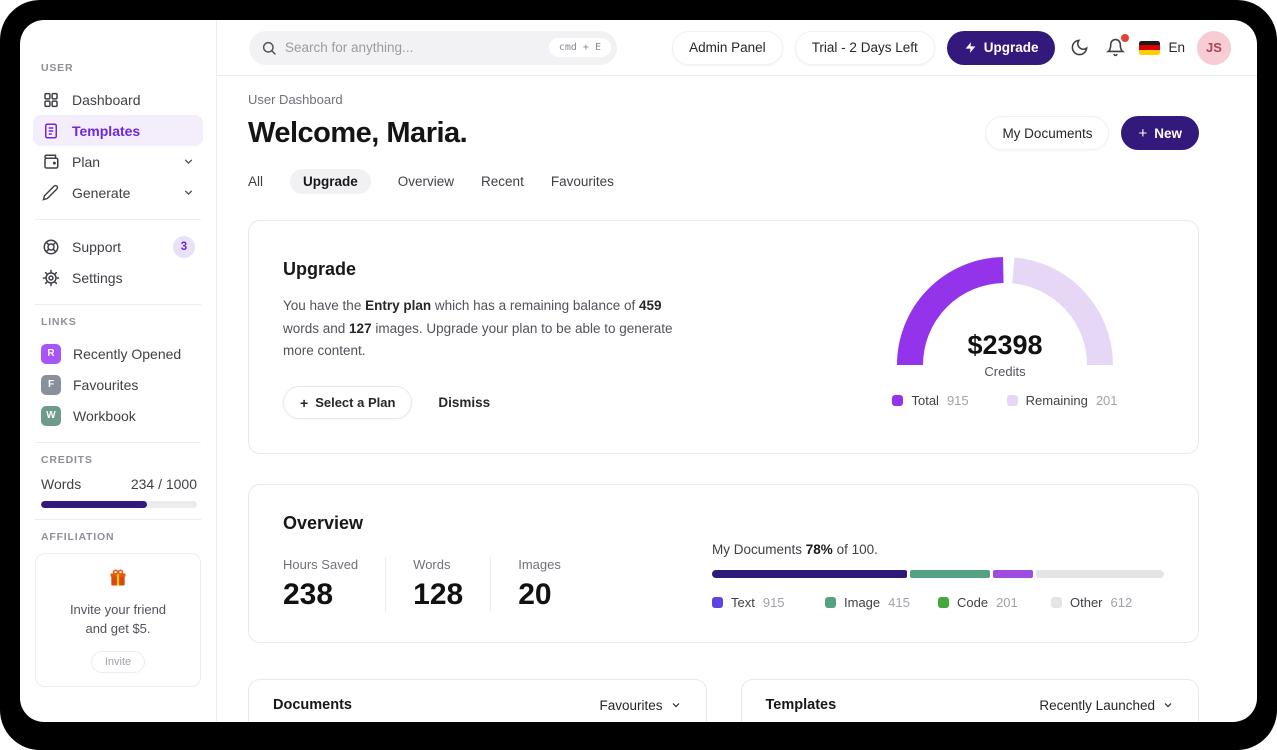 The height and width of the screenshot is (750, 1277). What do you see at coordinates (118, 192) in the screenshot?
I see `sidebar-item-generate: Generate` at bounding box center [118, 192].